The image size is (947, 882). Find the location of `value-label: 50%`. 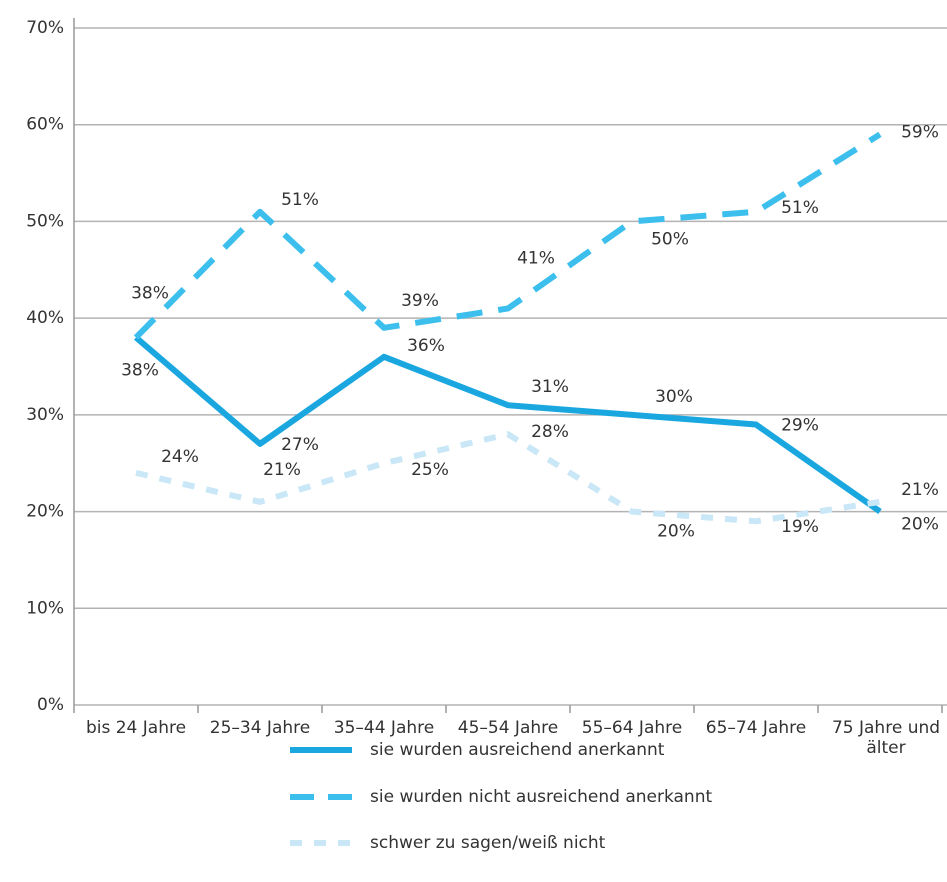

value-label: 50% is located at coordinates (670, 239).